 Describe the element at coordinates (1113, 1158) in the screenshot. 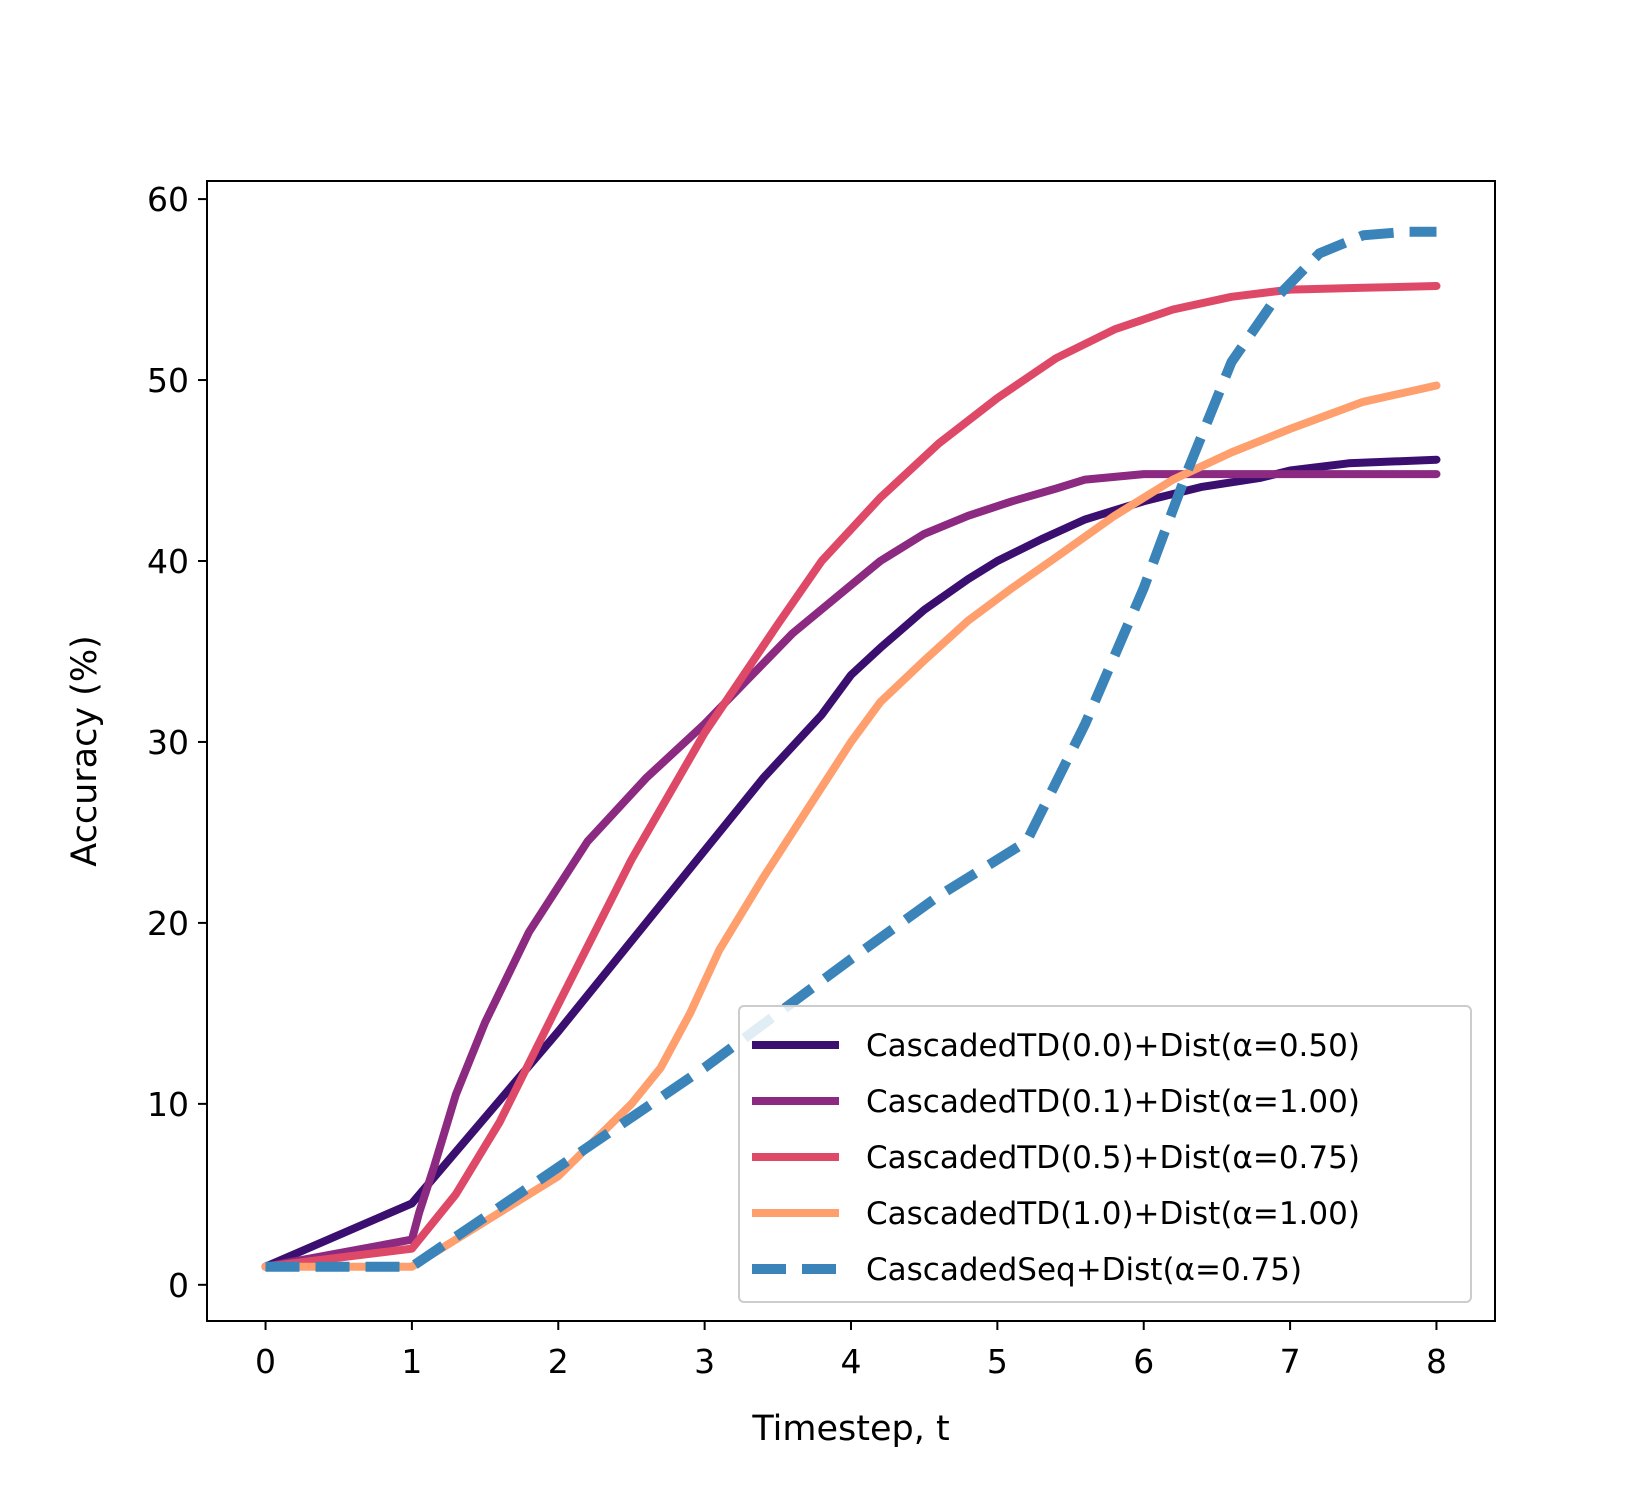

I see `legend-label-3: CascadedTD(0.5)+Dist(α=0.75)` at that location.